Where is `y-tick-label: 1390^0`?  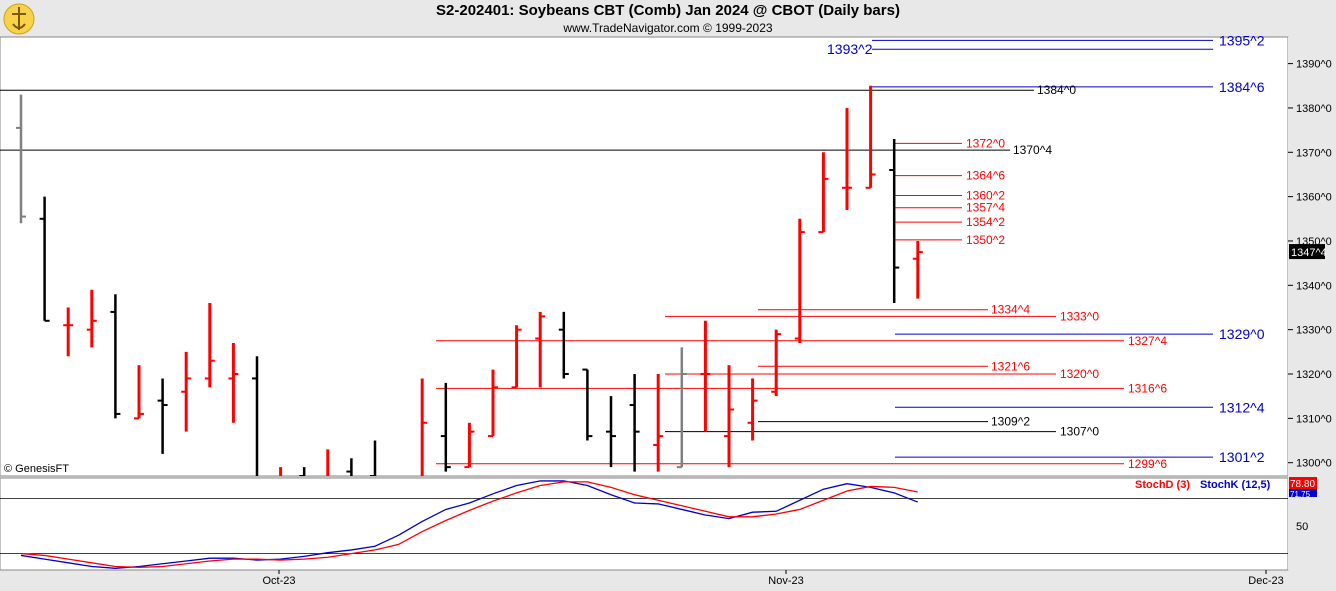
y-tick-label: 1390^0 is located at coordinates (1314, 65).